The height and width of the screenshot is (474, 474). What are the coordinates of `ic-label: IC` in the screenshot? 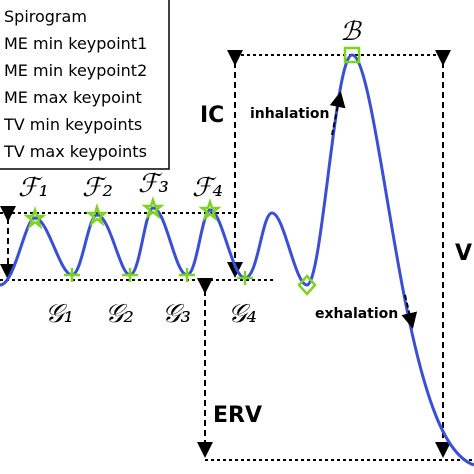 It's located at (212, 115).